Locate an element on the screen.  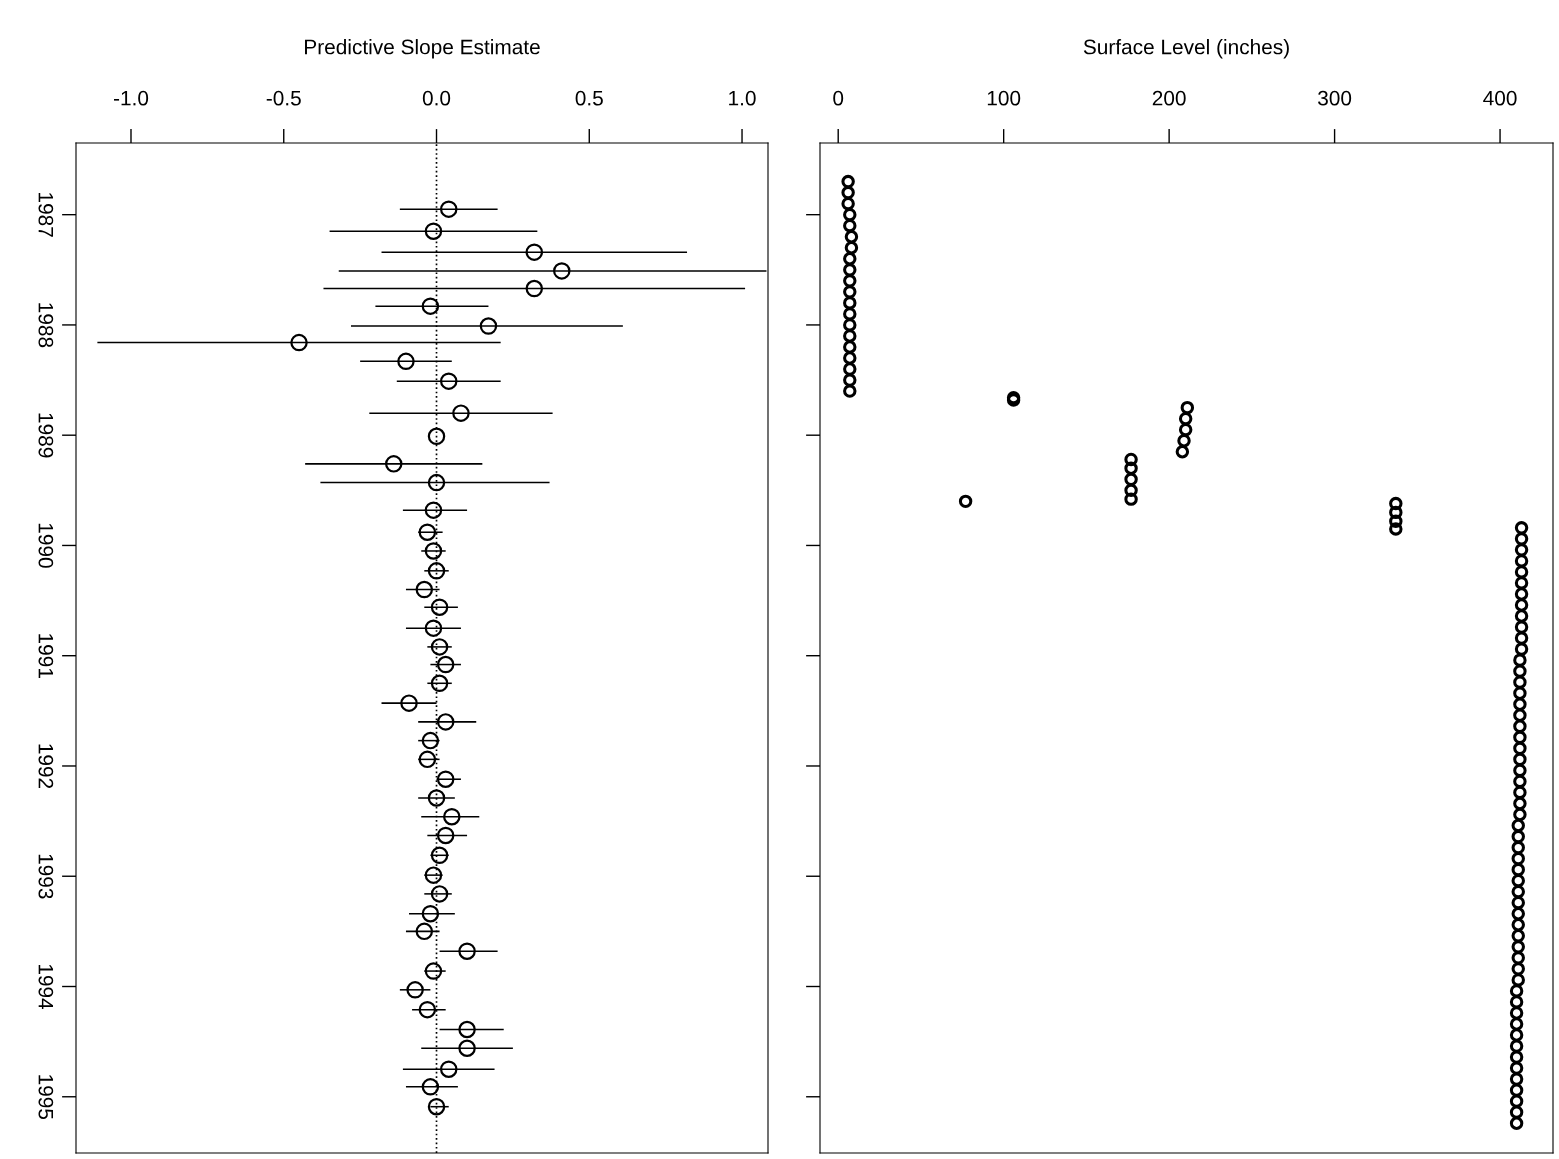
x-tick-label: -1.0 is located at coordinates (131, 98).